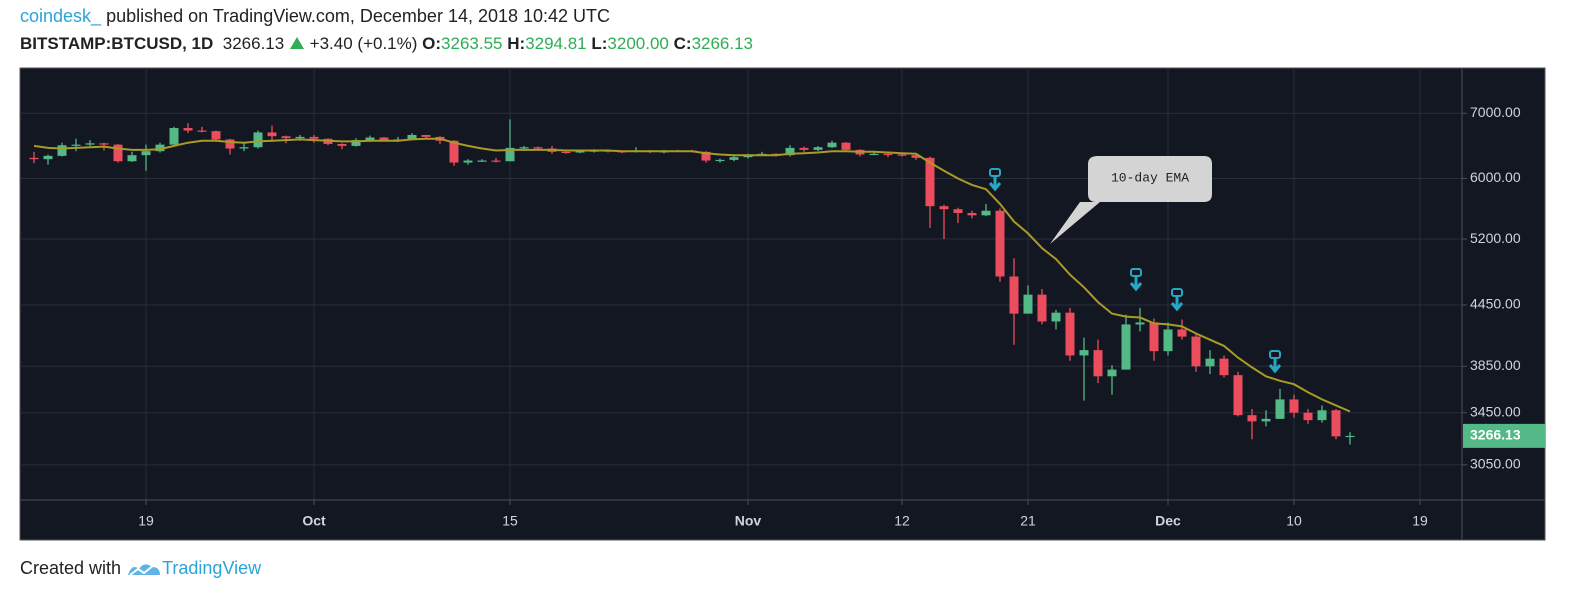 Image resolution: width=1584 pixels, height=612 pixels. I want to click on footer-text: Created with, so click(71, 568).